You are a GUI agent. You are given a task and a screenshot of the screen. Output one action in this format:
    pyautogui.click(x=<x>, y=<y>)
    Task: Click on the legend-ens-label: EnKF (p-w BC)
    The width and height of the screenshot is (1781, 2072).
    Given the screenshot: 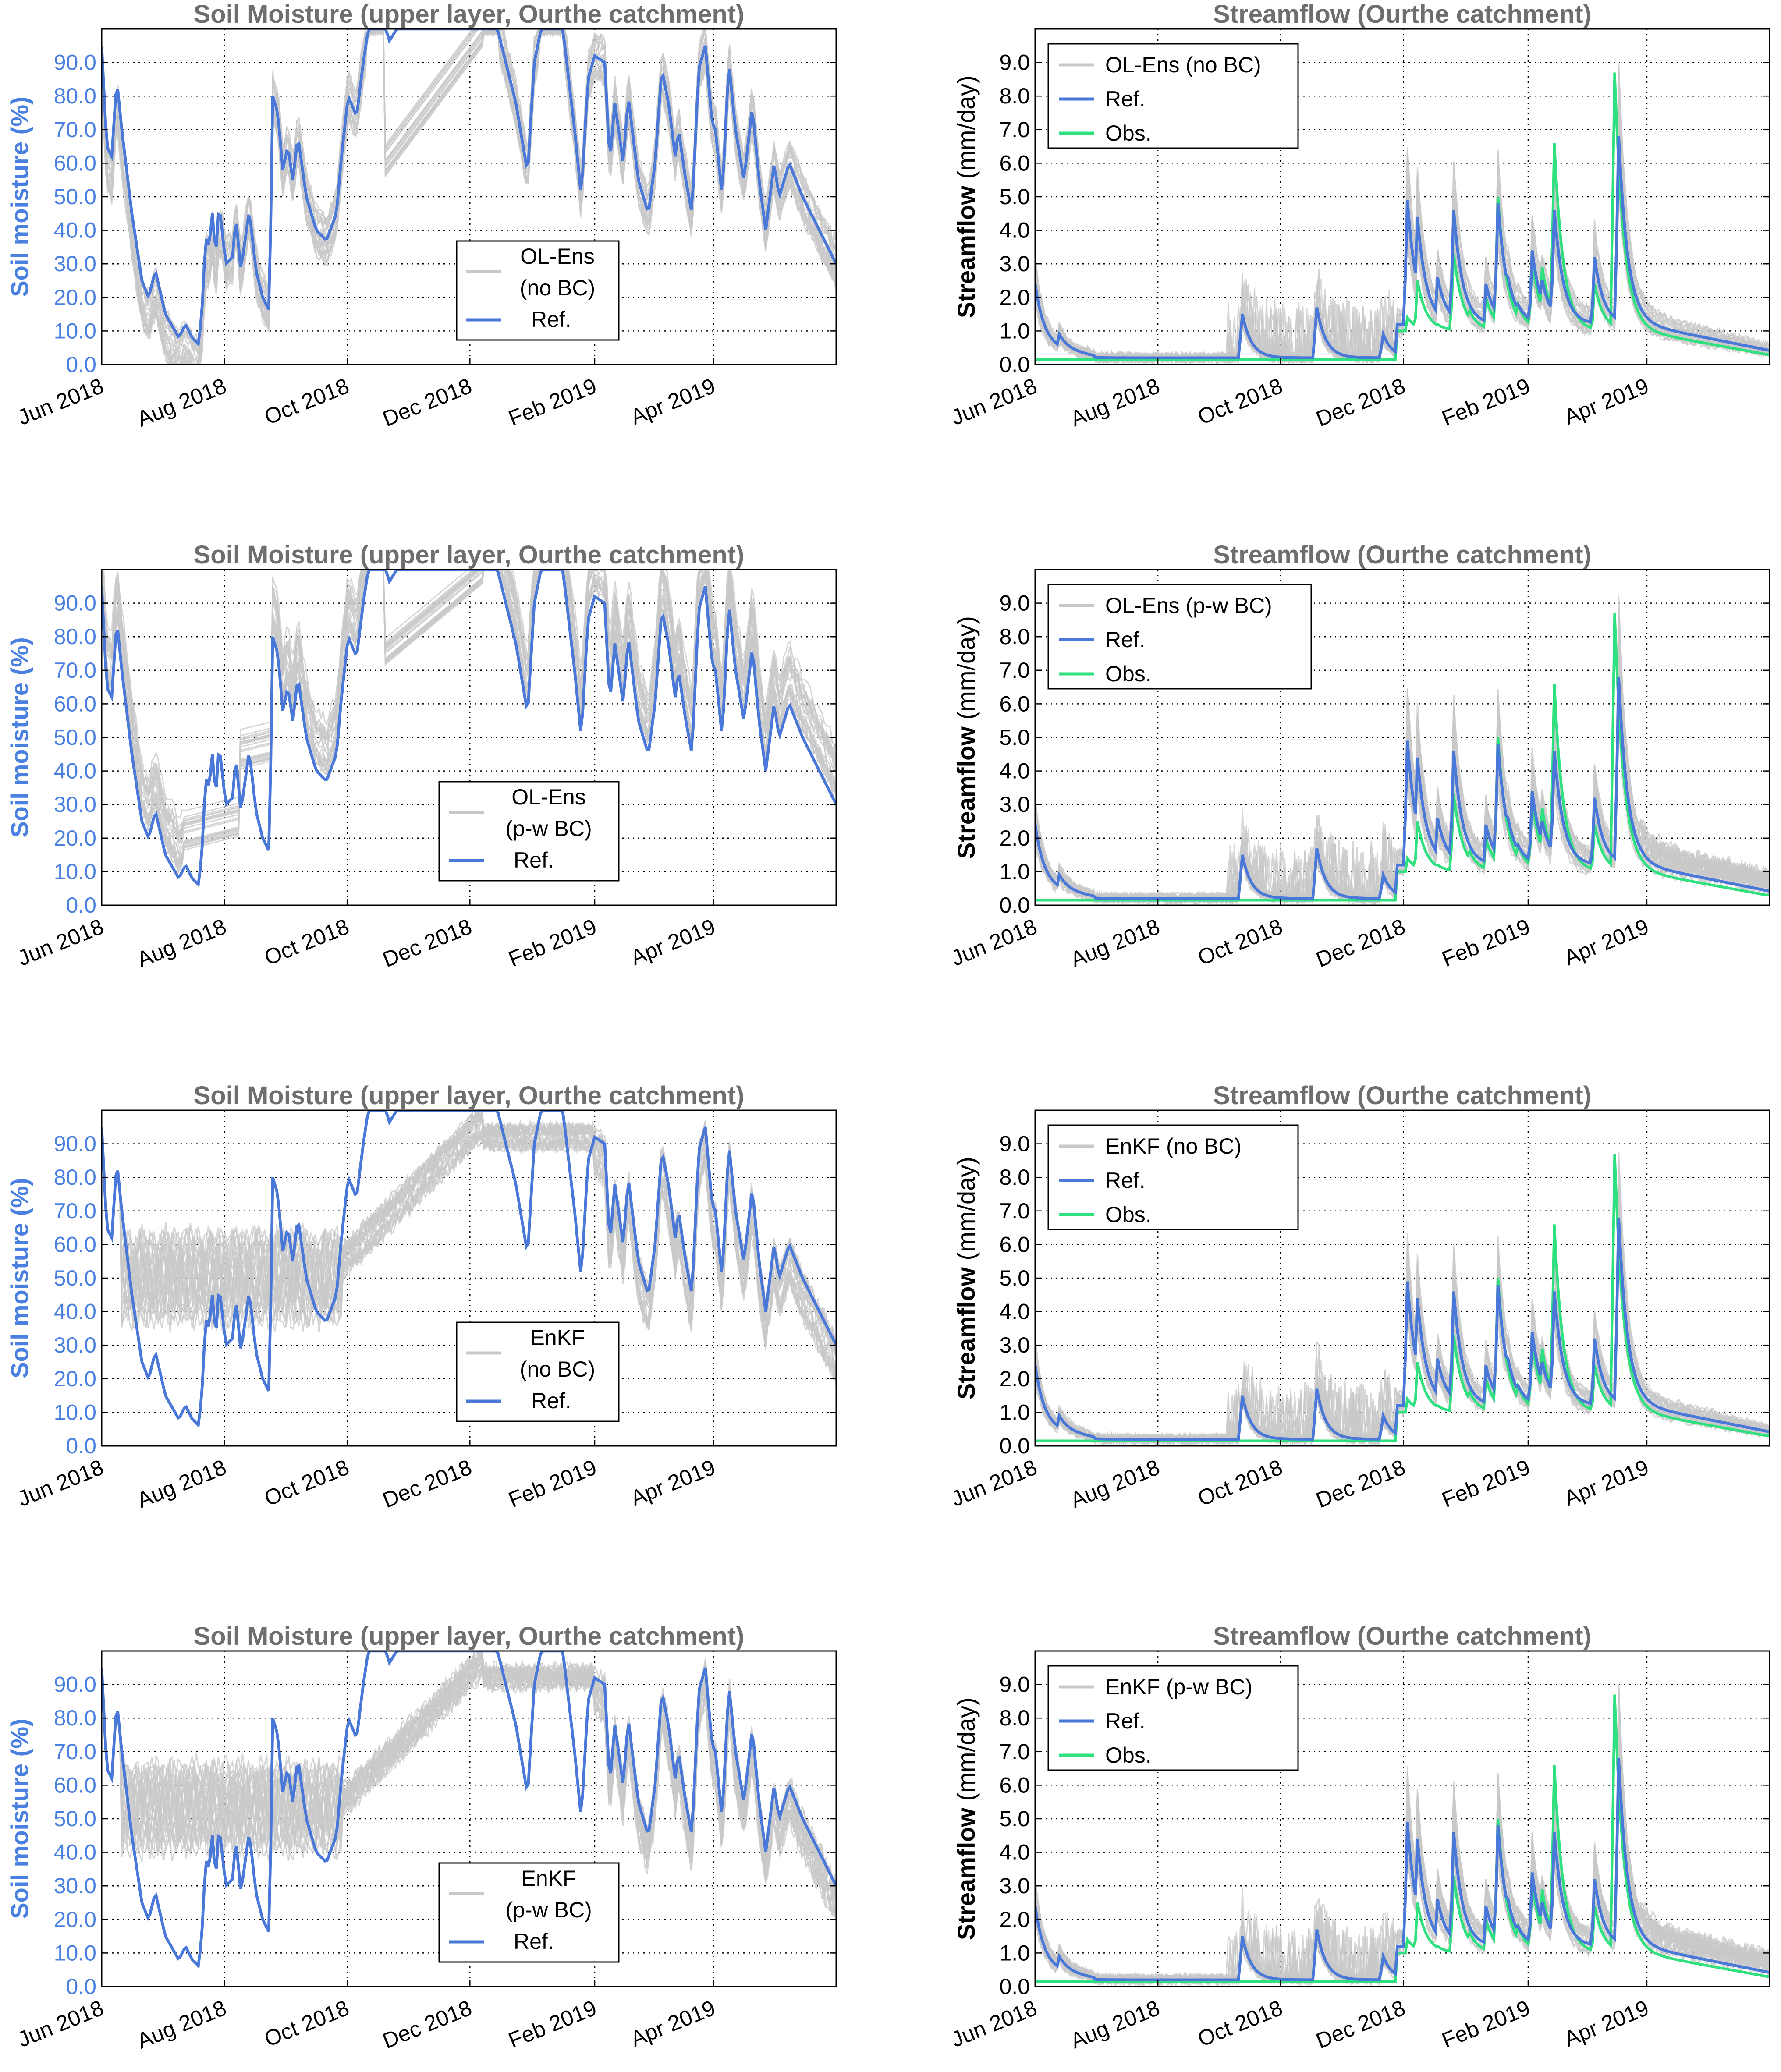 What is the action you would take?
    pyautogui.click(x=1179, y=1687)
    